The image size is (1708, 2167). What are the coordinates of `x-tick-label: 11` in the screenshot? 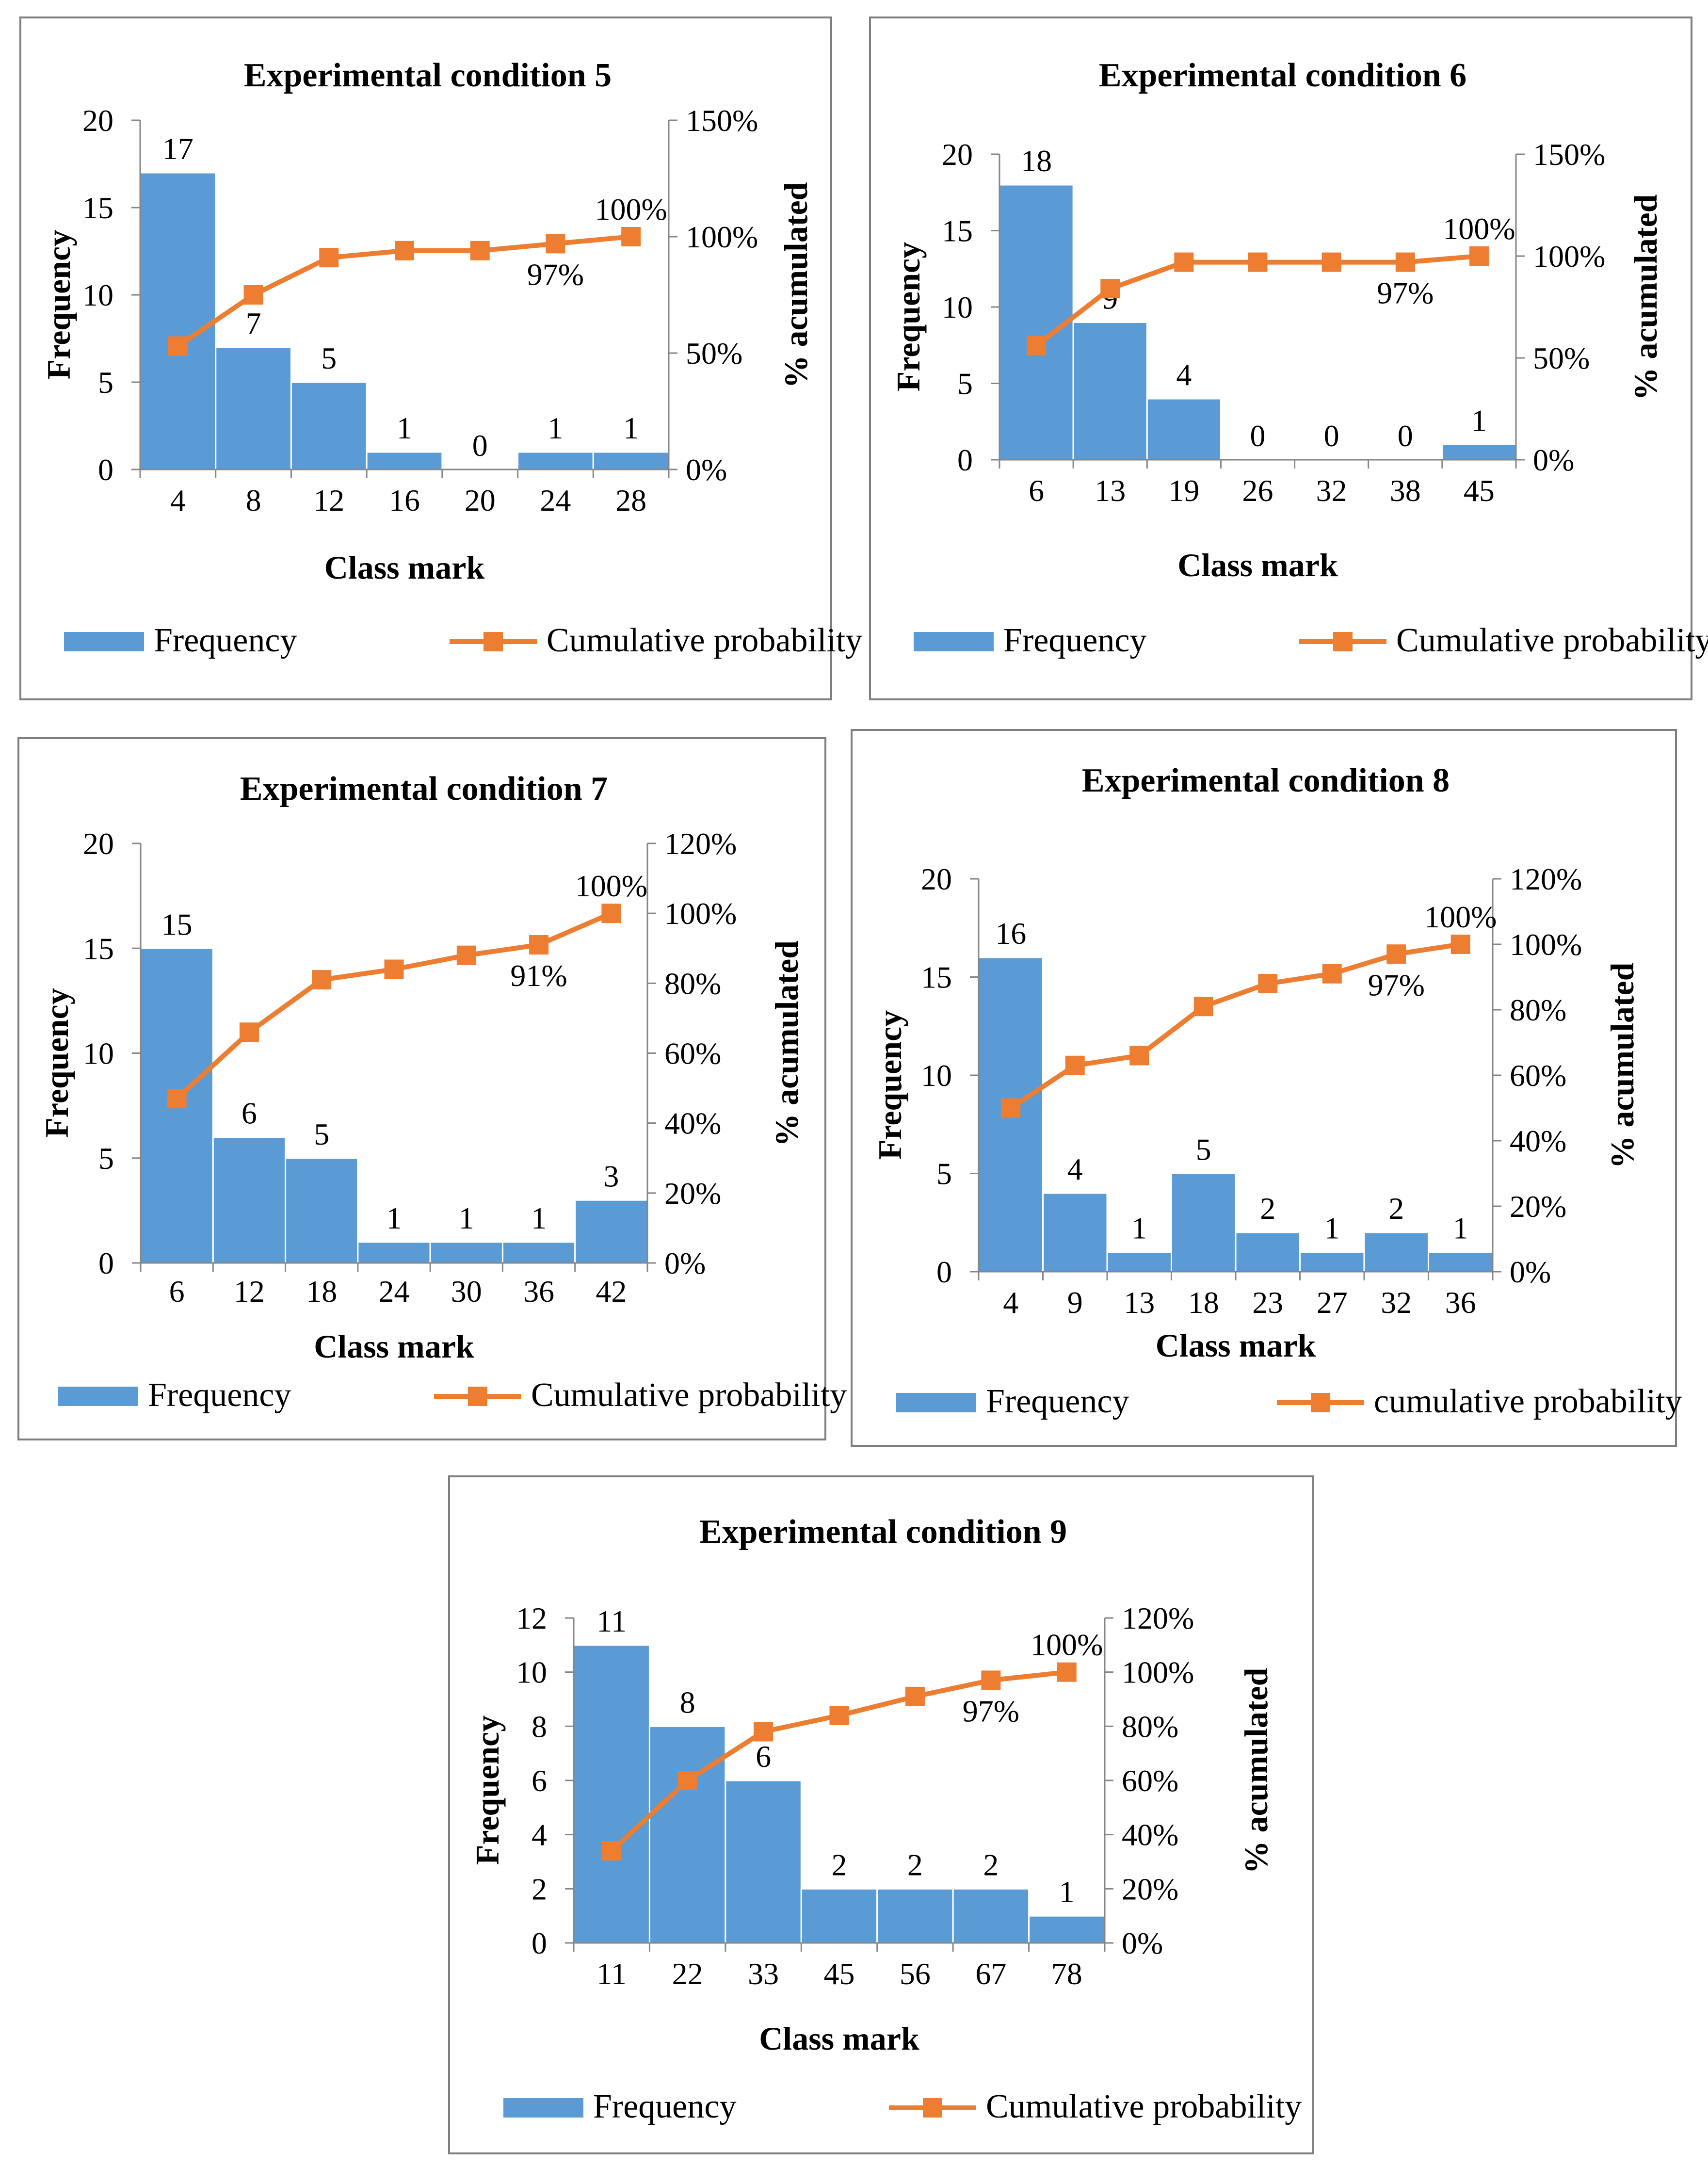 It's located at (612, 1974).